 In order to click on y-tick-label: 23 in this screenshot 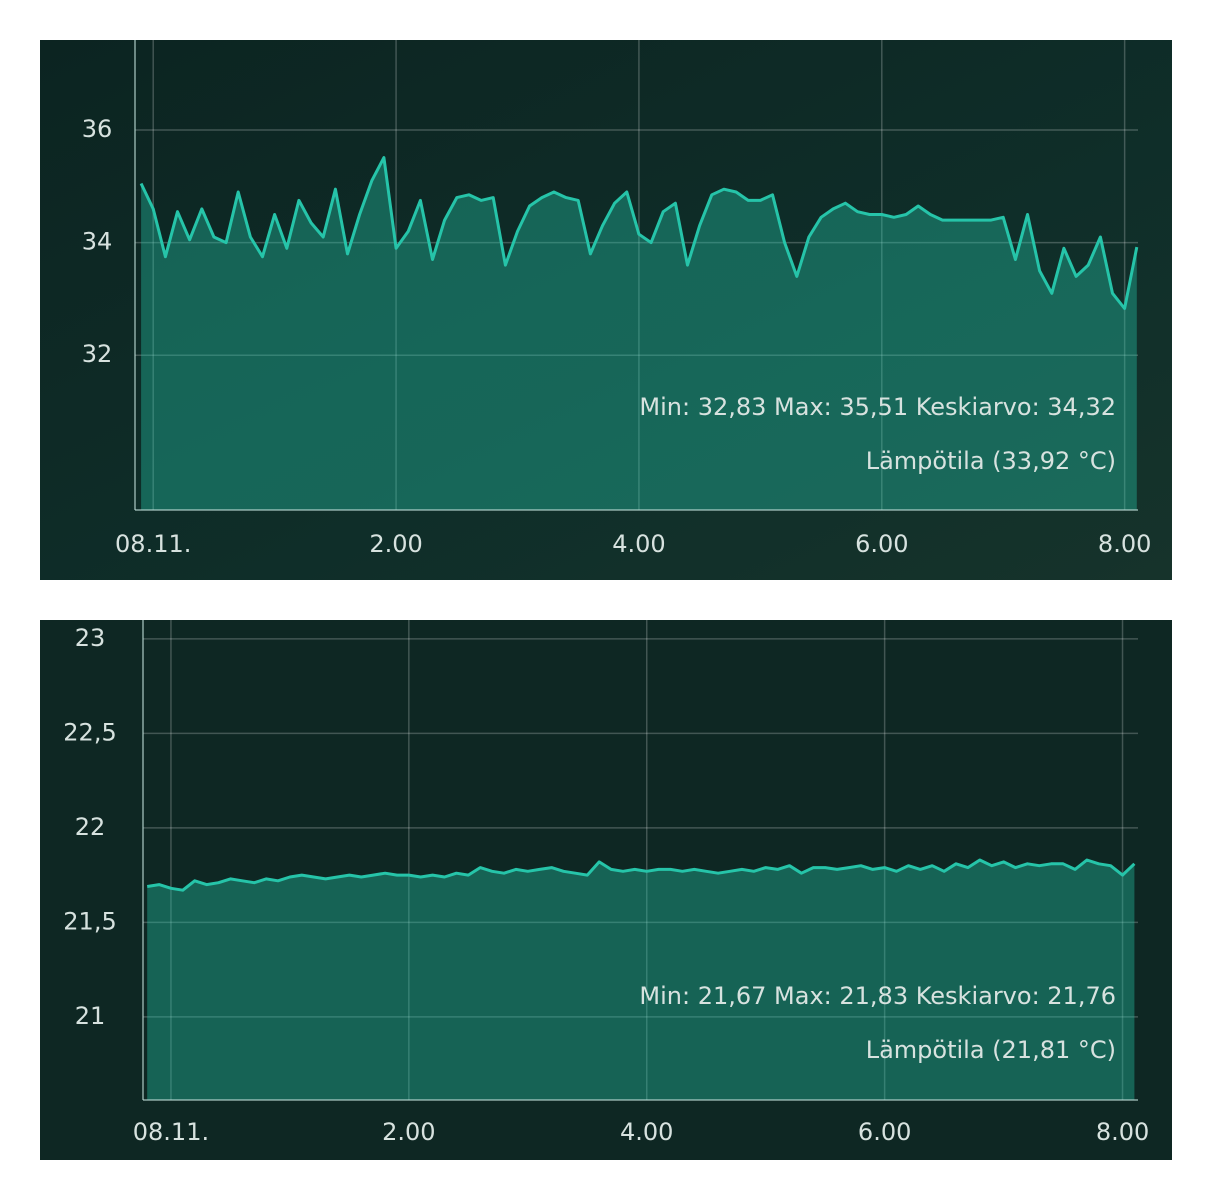, I will do `click(90, 638)`.